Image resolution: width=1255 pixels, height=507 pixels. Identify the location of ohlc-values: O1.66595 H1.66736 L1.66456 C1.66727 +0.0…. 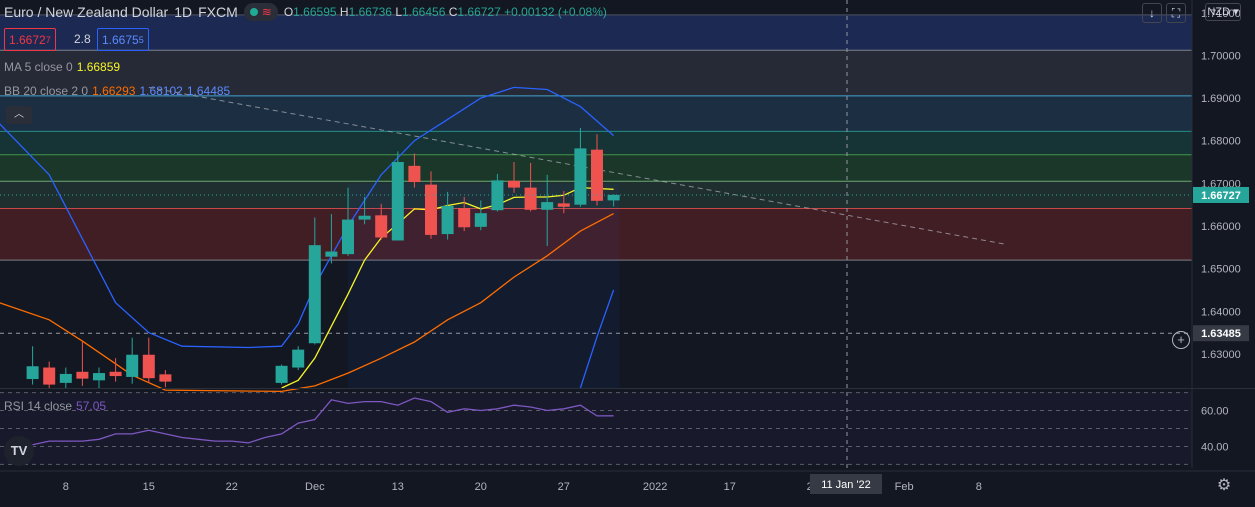
(445, 12).